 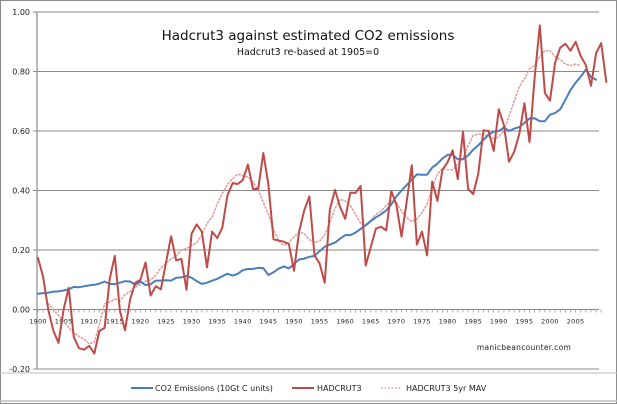 I want to click on y-tick-label: 1.00, so click(x=21, y=12).